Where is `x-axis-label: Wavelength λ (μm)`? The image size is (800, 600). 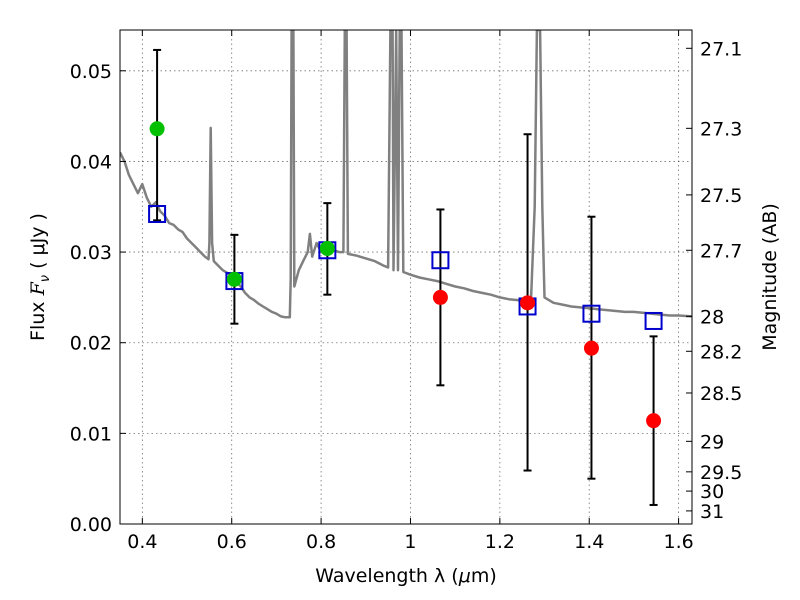 x-axis-label: Wavelength λ (μm) is located at coordinates (405, 576).